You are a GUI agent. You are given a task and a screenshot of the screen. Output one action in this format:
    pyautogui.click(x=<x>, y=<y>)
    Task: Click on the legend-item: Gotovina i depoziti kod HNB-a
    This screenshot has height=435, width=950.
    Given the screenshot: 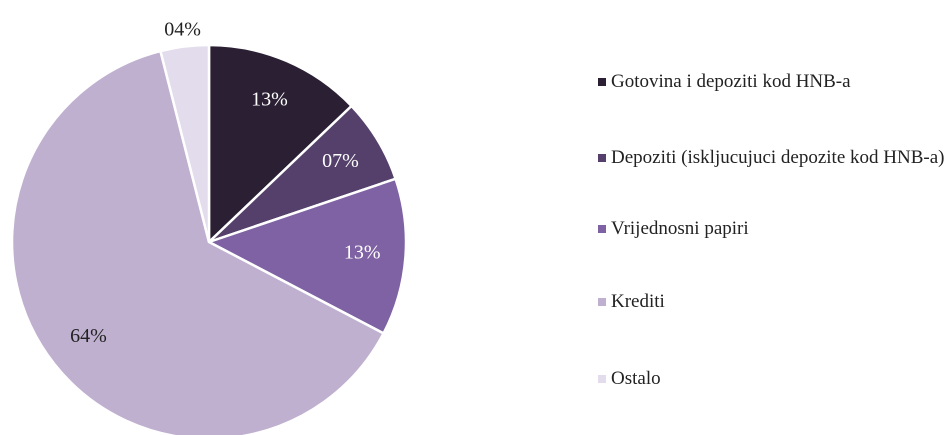 What is the action you would take?
    pyautogui.click(x=773, y=81)
    